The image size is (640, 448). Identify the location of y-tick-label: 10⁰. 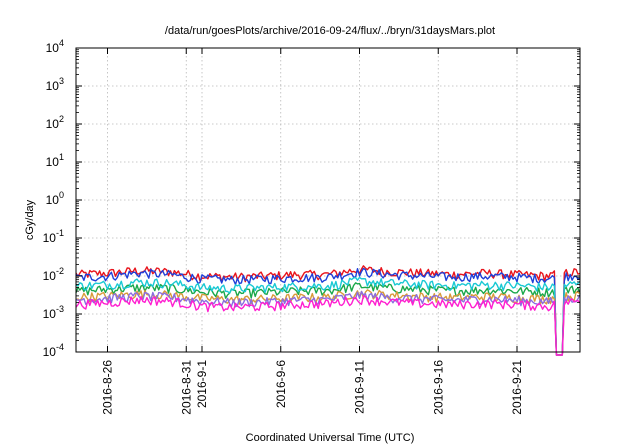
(55, 198).